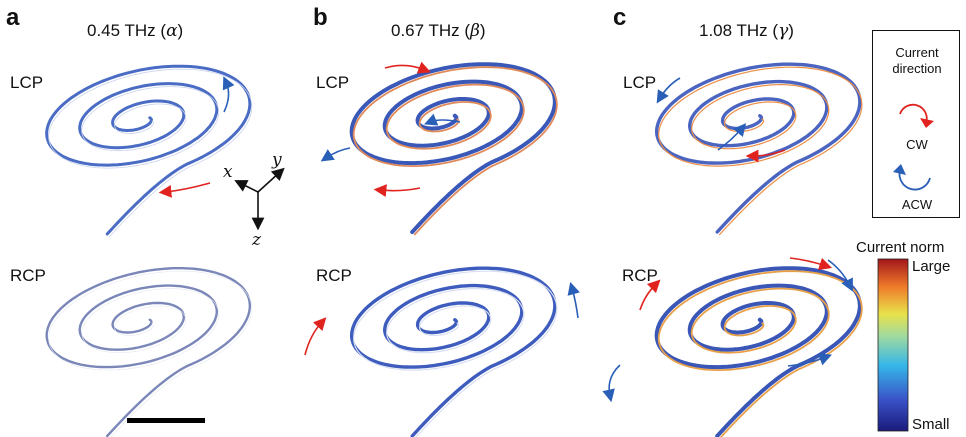 This screenshot has width=966, height=437. Describe the element at coordinates (931, 266) in the screenshot. I see `colorbar-max-label: Large` at that location.